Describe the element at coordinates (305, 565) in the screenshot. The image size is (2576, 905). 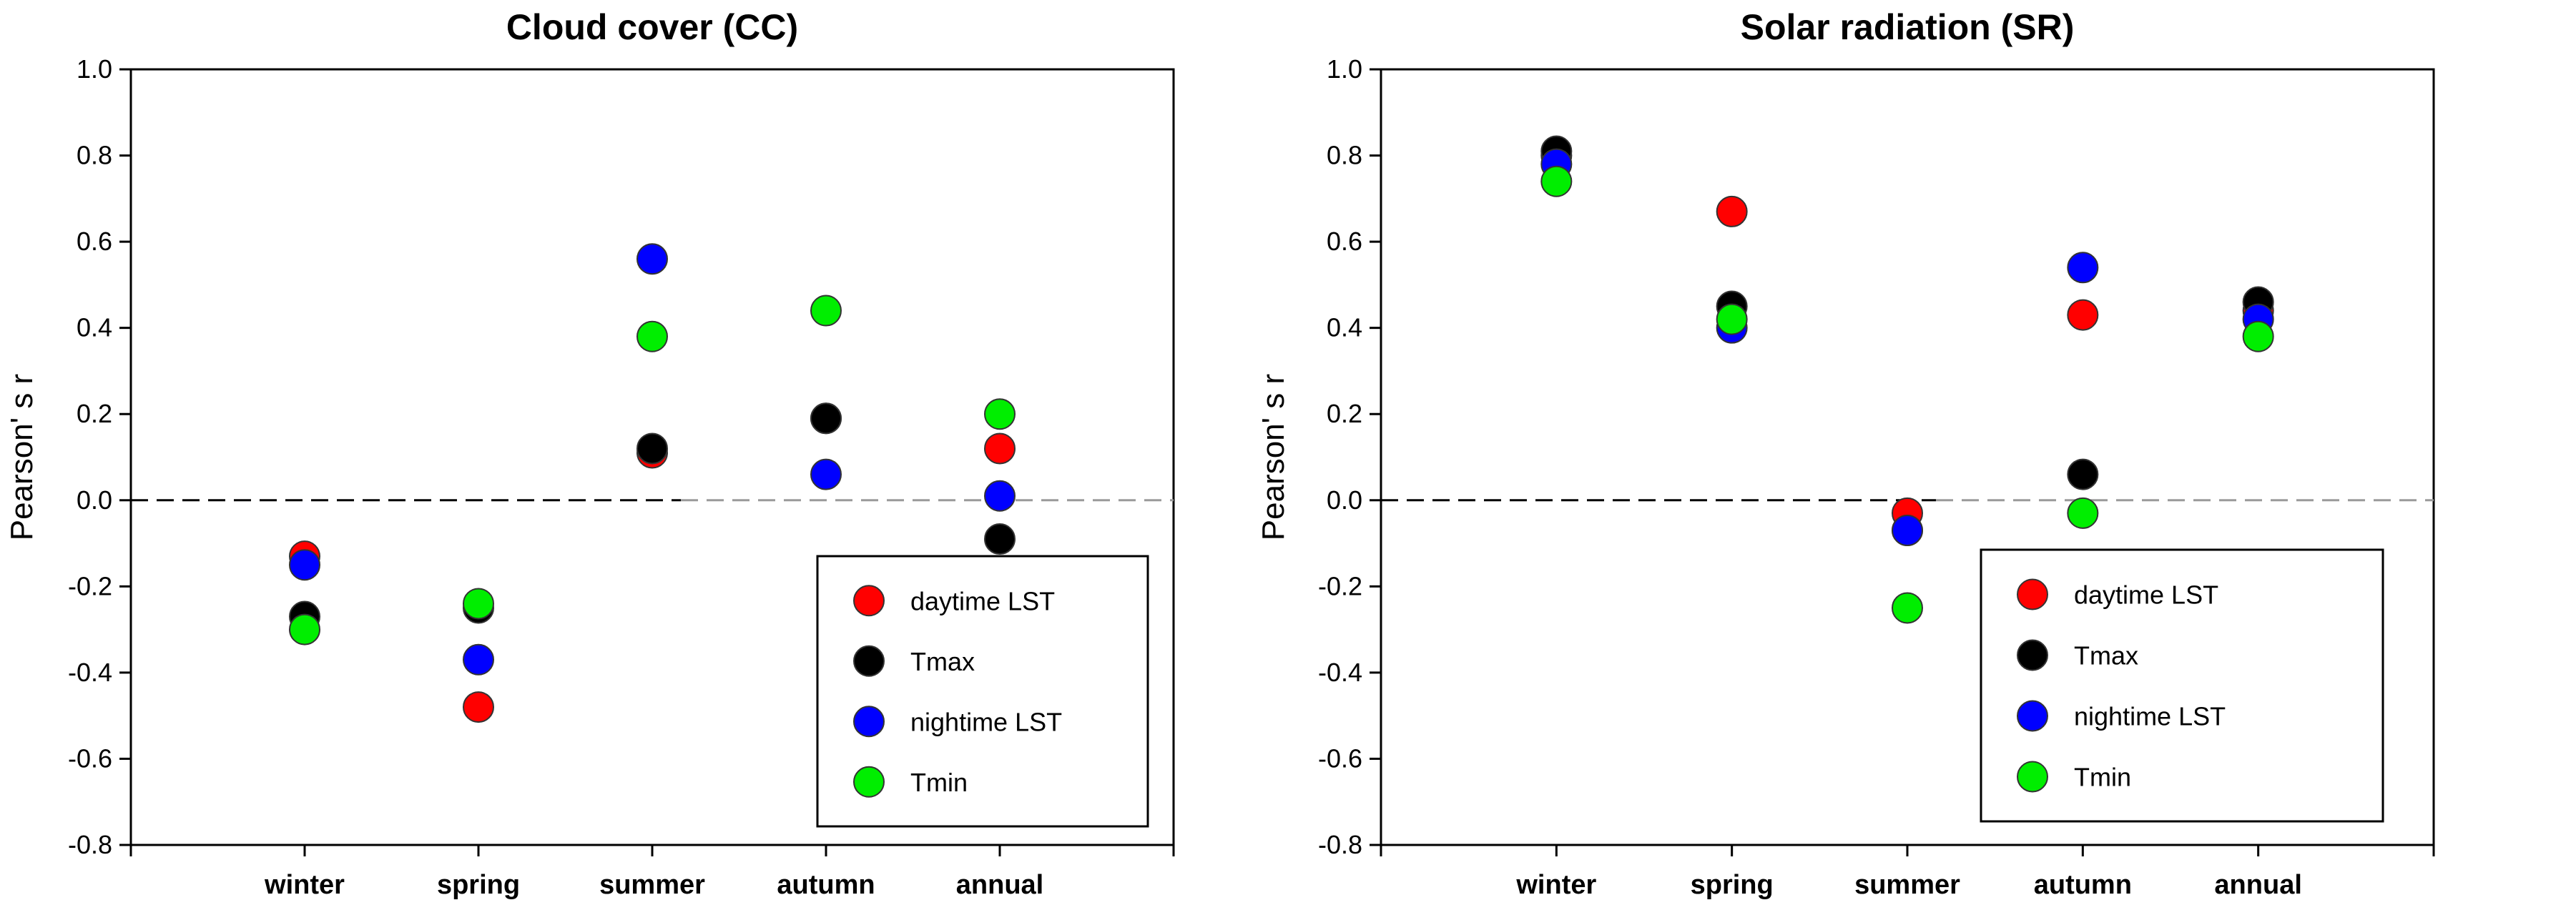
I see `data-point-nightime-lst-winter` at that location.